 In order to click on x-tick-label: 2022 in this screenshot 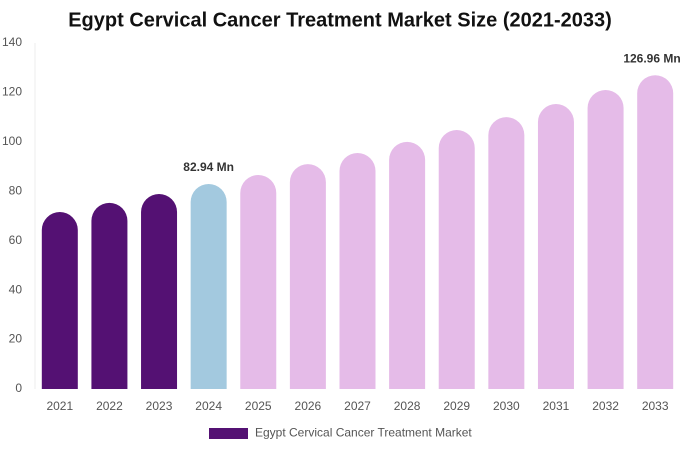, I will do `click(109, 406)`.